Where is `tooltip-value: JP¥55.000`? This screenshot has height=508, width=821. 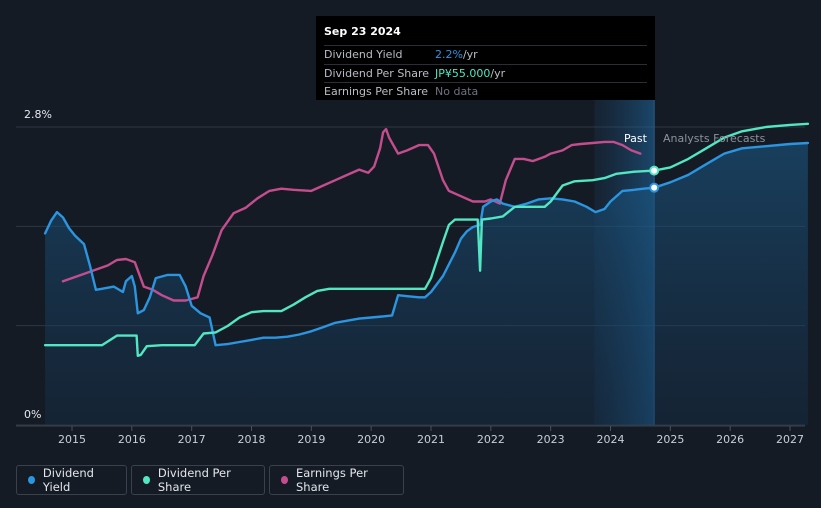
tooltip-value: JP¥55.000 is located at coordinates (463, 73).